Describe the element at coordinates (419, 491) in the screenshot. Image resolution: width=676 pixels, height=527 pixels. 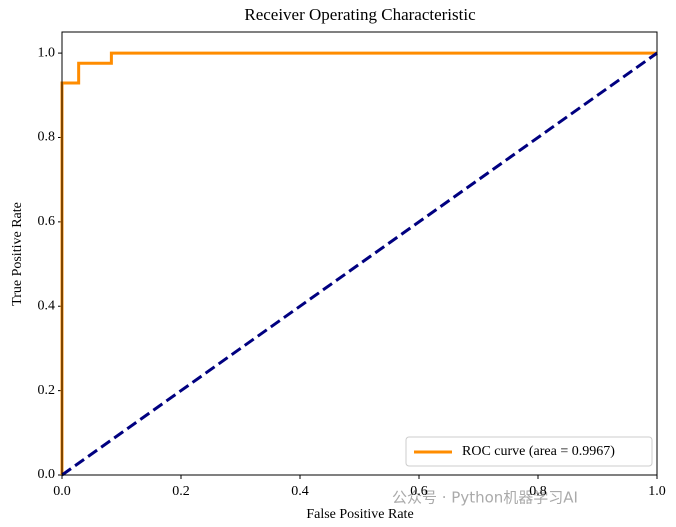
I see `x-tick-label: 0.6` at that location.